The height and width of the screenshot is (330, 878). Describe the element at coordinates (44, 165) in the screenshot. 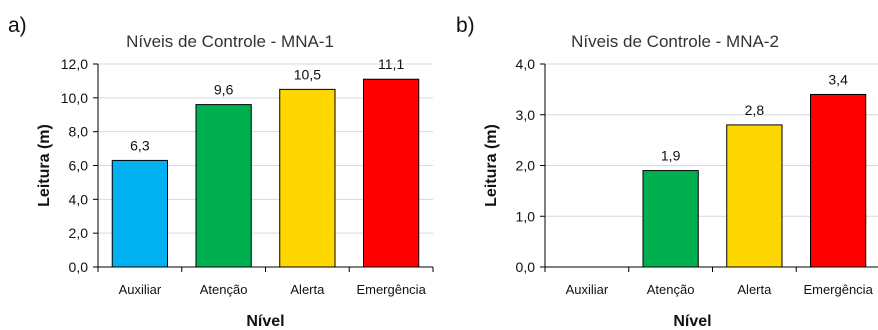

I see `chart-1-y-axis-title: Leitura (m)` at that location.